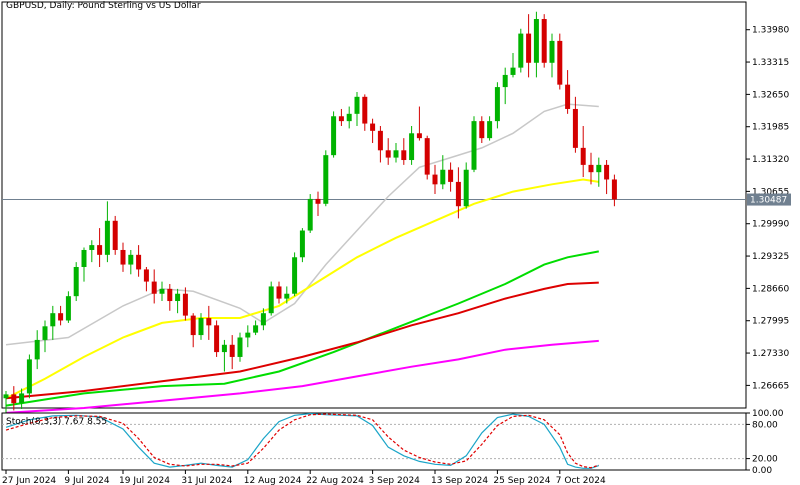 This screenshot has width=800, height=485. I want to click on current-price-label: 1.30487, so click(768, 201).